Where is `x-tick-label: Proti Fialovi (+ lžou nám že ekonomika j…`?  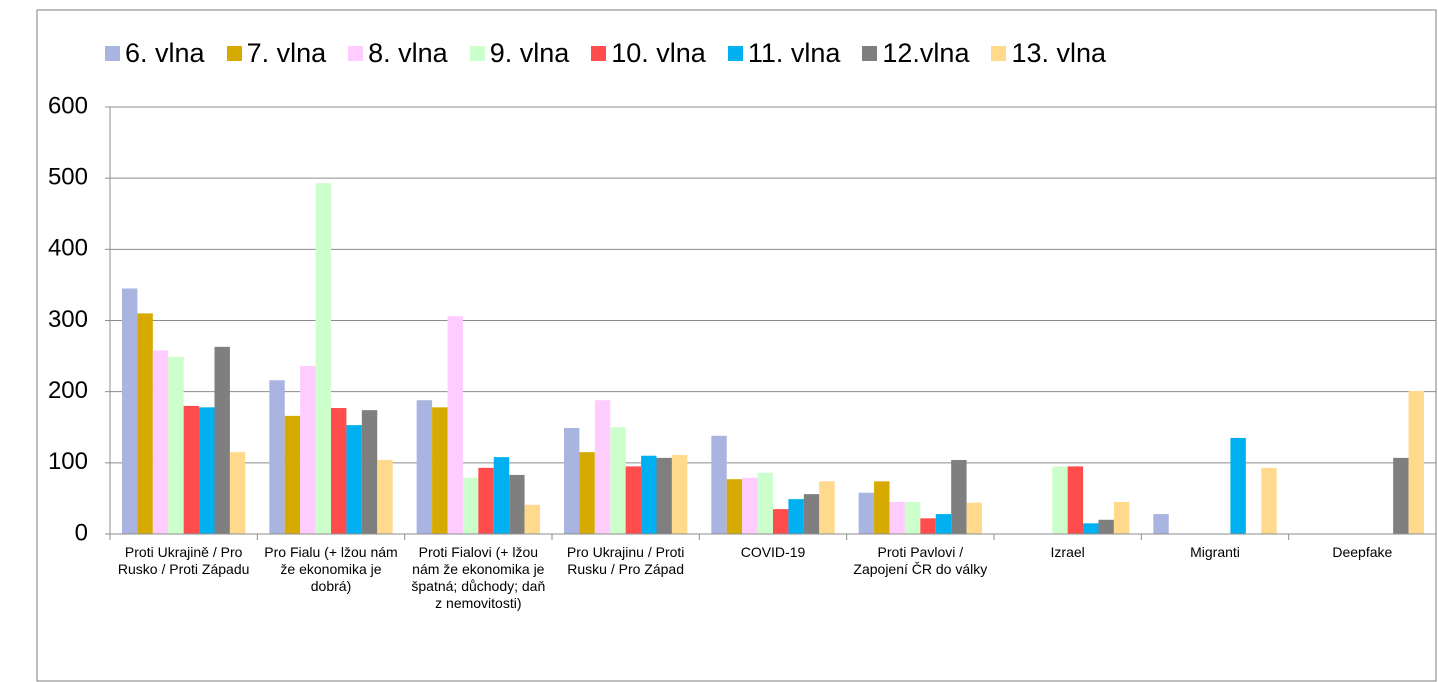
x-tick-label: Proti Fialovi (+ lžou nám že ekonomika j… is located at coordinates (478, 577).